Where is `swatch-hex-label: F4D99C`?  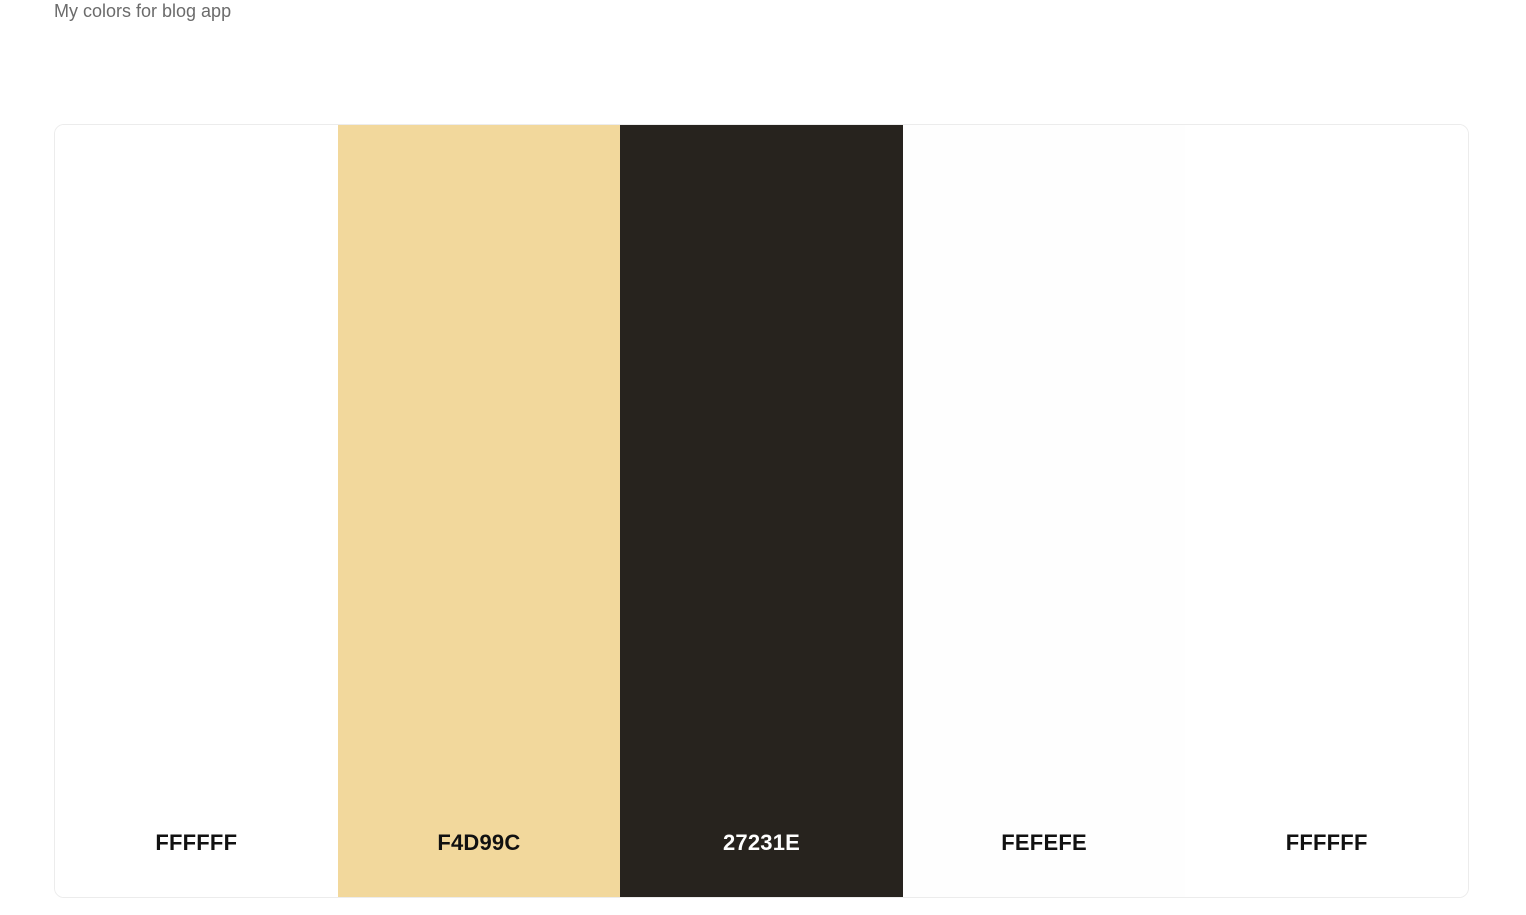 swatch-hex-label: F4D99C is located at coordinates (479, 842).